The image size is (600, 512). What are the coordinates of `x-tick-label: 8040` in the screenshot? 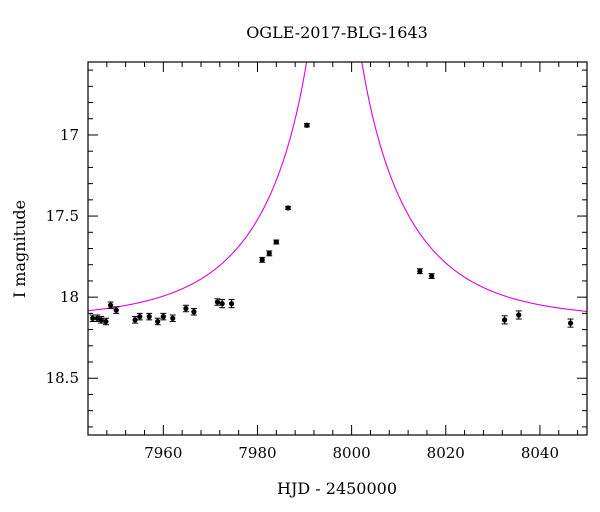 It's located at (540, 453).